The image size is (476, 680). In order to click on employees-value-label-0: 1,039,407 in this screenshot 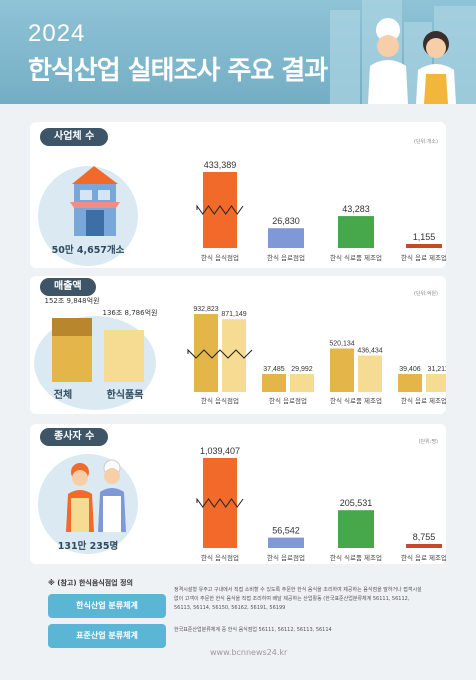, I will do `click(220, 451)`.